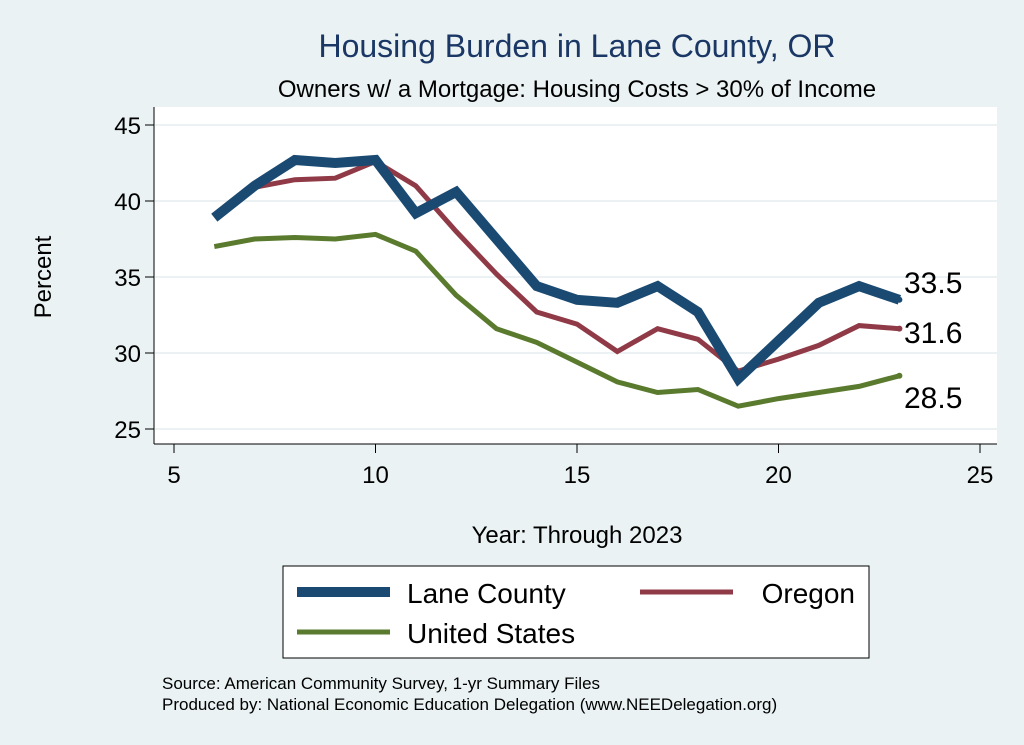 Image resolution: width=1024 pixels, height=745 pixels. What do you see at coordinates (173, 475) in the screenshot?
I see `x-tick-label-5: 5` at bounding box center [173, 475].